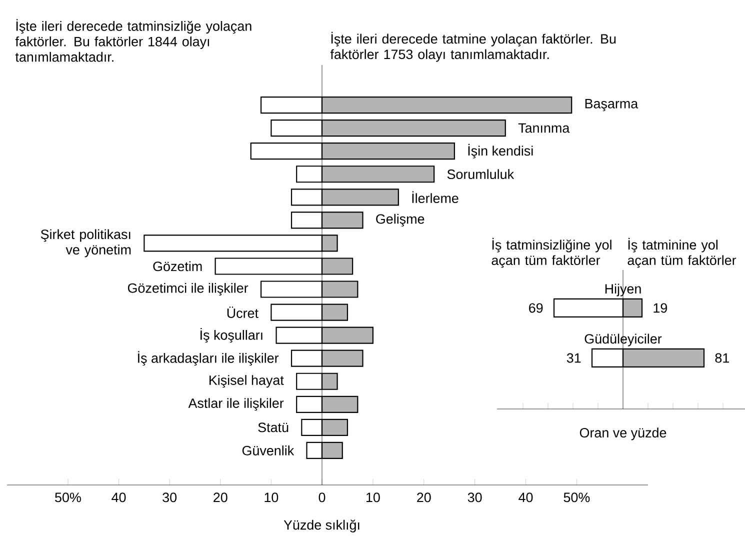  What do you see at coordinates (623, 290) in the screenshot?
I see `y-tick-label: Hijyen` at bounding box center [623, 290].